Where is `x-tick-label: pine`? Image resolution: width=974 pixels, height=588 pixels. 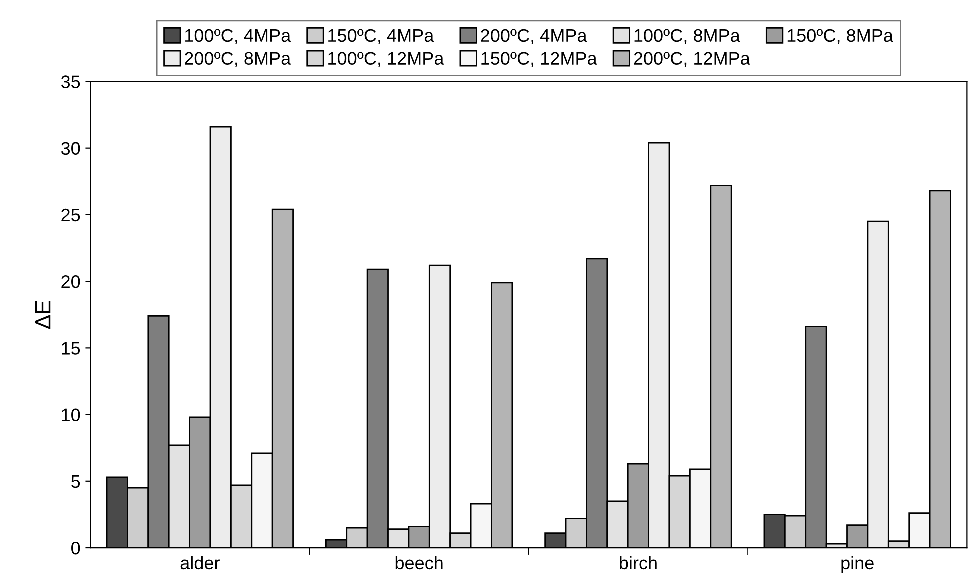
x-tick-label: pine is located at coordinates (858, 565).